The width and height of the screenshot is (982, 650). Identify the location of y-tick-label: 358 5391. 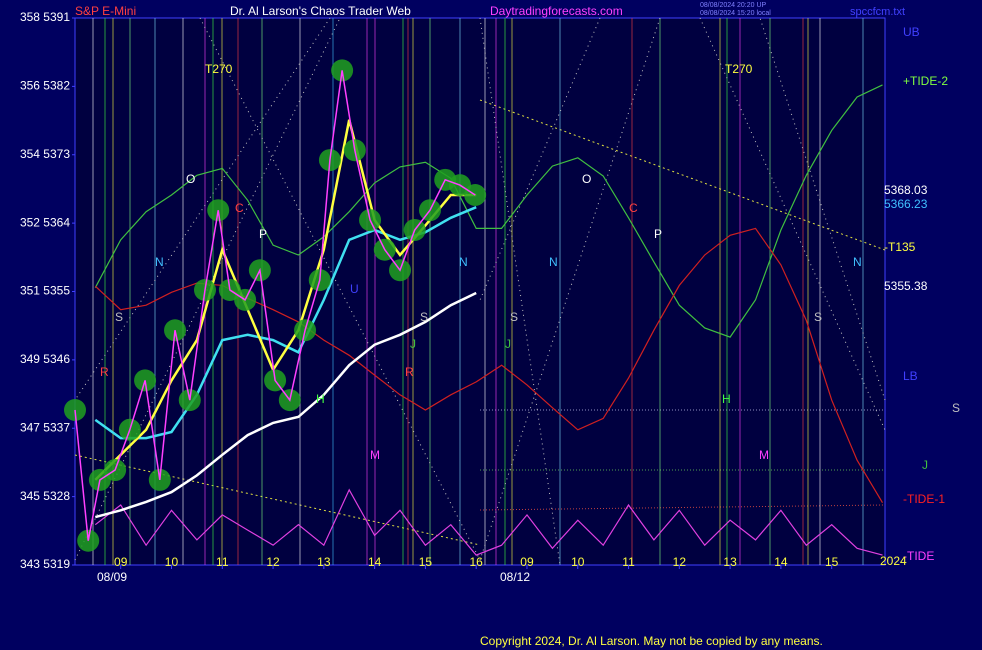
(45, 17).